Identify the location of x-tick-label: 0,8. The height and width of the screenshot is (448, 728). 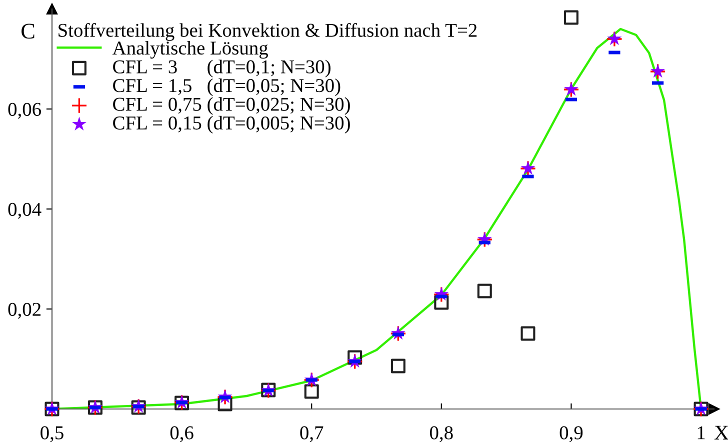
(441, 434).